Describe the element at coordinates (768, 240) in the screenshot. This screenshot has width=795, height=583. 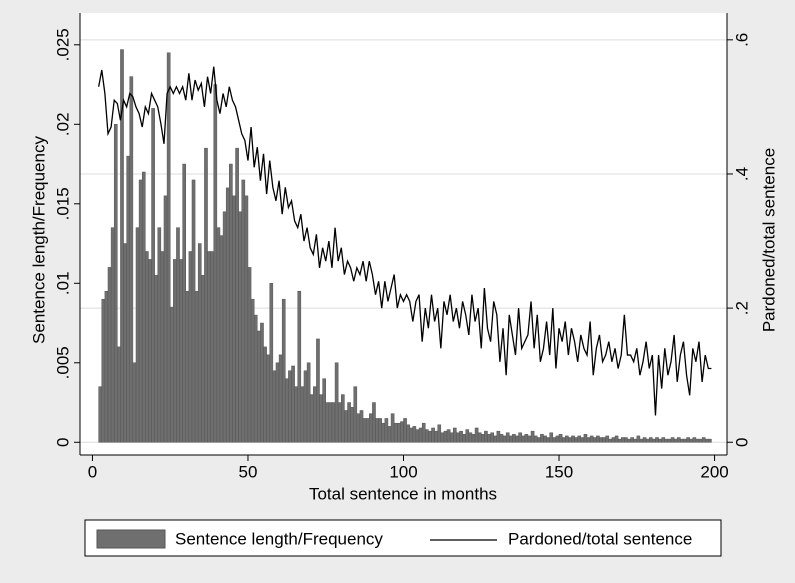
I see `y2-axis-title: Pardoned/total sentence` at that location.